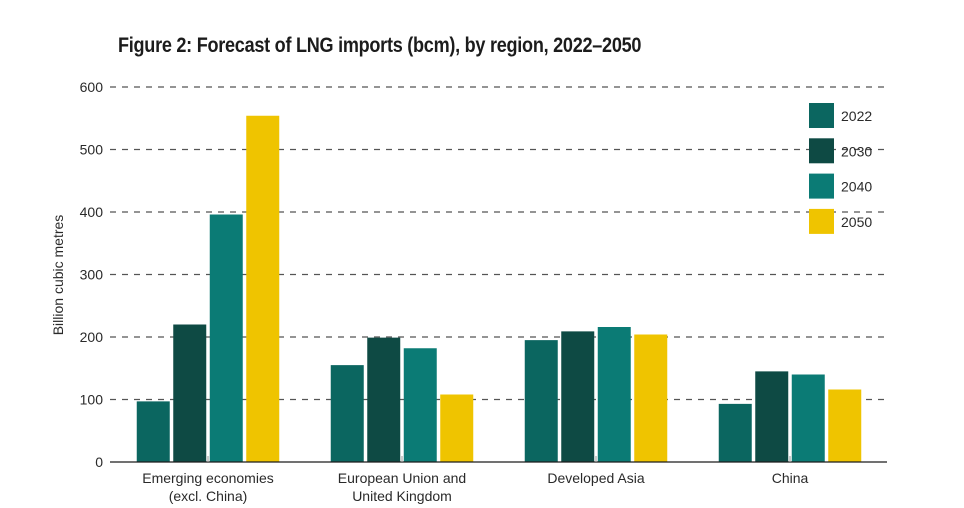  I want to click on x-category-label: Developed Asia, so click(596, 478).